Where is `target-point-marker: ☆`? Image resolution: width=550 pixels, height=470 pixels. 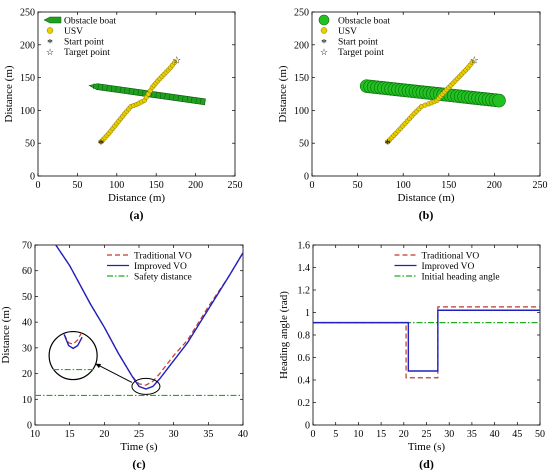 target-point-marker: ☆ is located at coordinates (474, 60).